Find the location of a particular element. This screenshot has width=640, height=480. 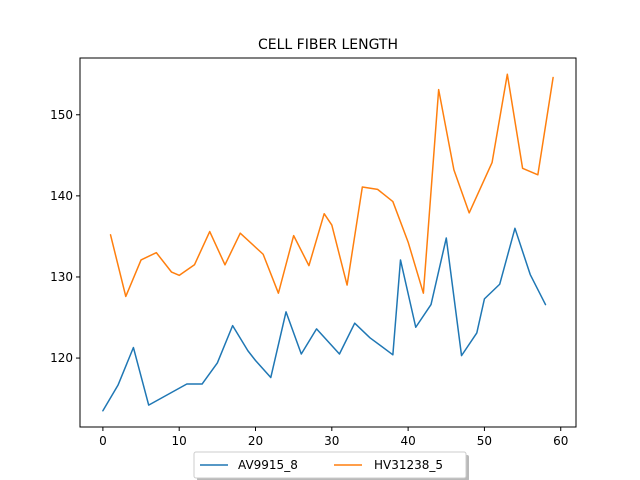

x-tick-label: 40 is located at coordinates (407, 441).